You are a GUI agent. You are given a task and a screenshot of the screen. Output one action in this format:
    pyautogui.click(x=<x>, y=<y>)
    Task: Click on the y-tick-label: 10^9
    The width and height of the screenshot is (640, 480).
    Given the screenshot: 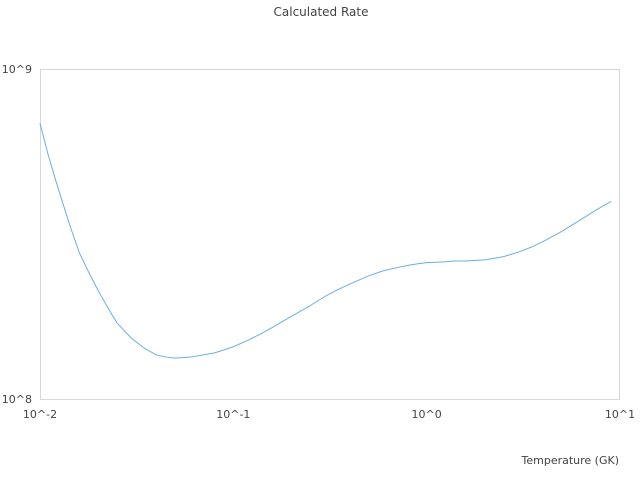 What is the action you would take?
    pyautogui.click(x=17, y=69)
    